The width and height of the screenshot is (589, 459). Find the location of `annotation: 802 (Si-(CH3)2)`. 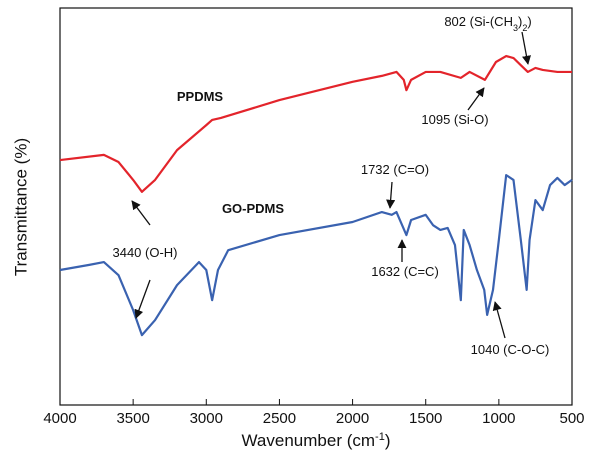

annotation: 802 (Si-(CH3)2) is located at coordinates (487, 23).